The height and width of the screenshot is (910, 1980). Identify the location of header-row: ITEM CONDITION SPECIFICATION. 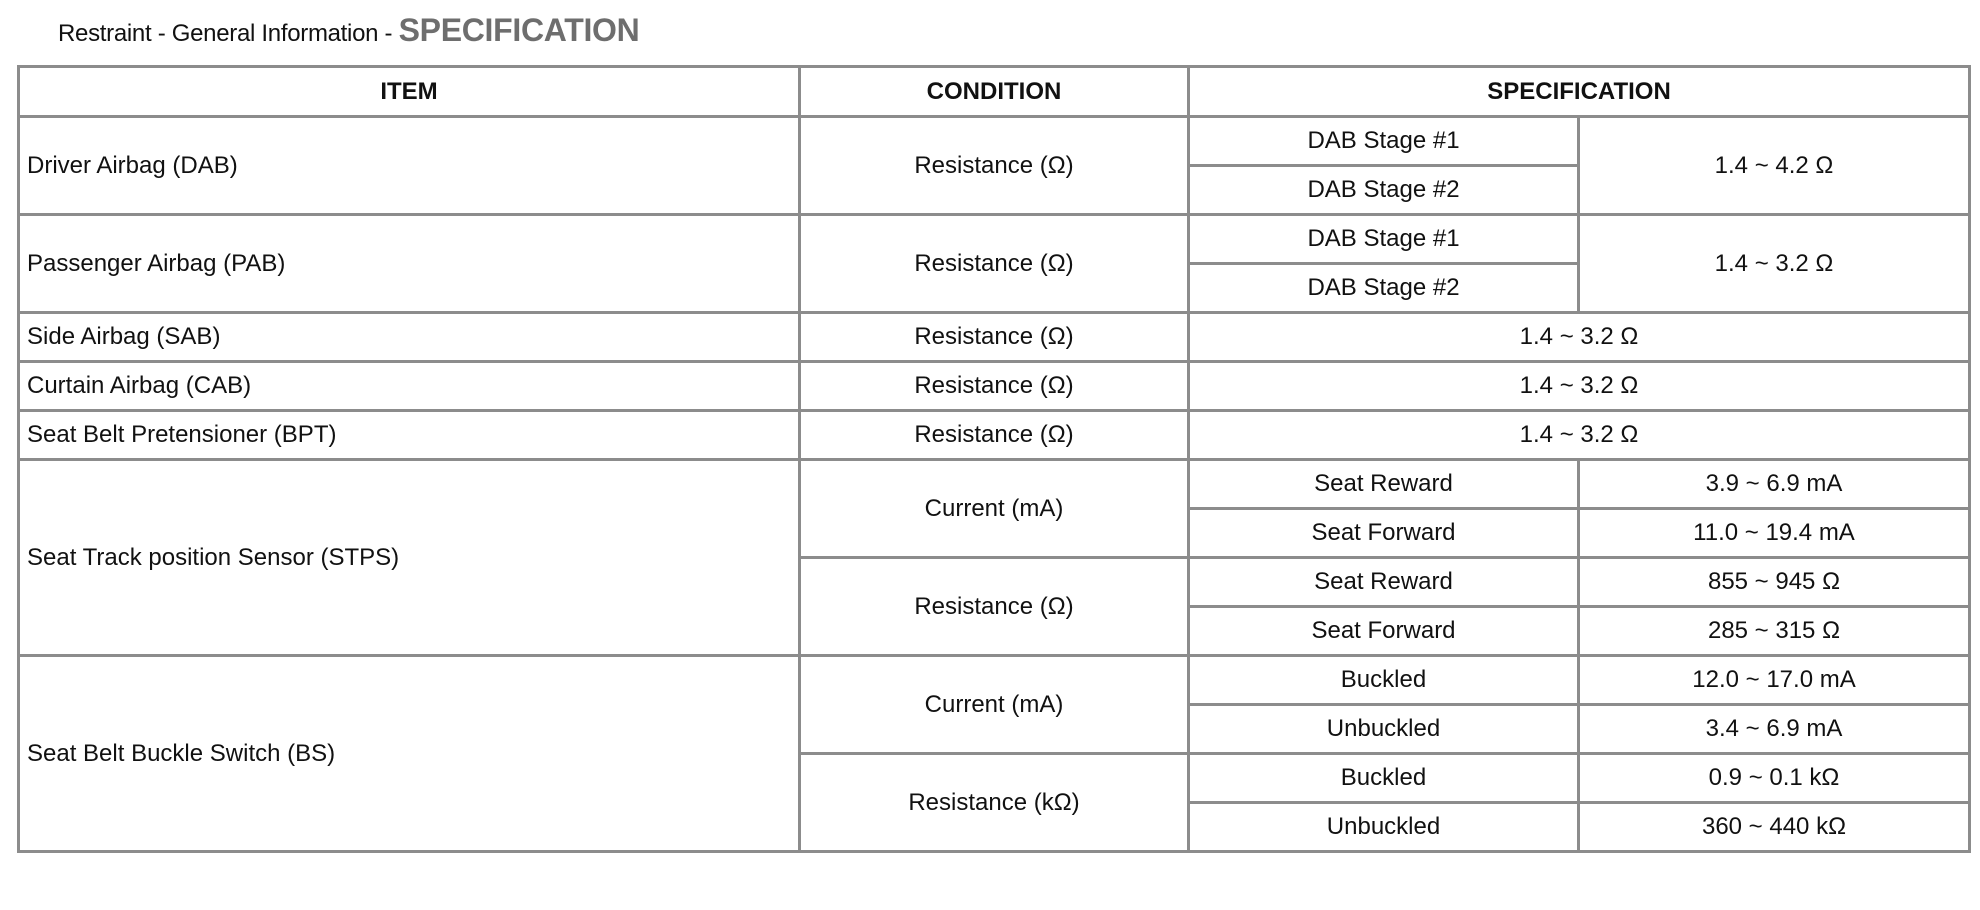
(994, 91).